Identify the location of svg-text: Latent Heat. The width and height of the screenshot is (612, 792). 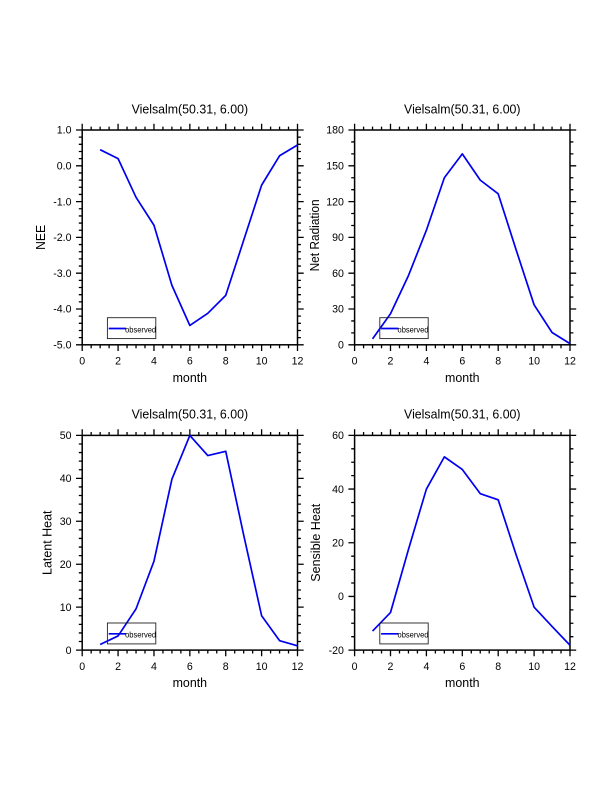
(47, 542).